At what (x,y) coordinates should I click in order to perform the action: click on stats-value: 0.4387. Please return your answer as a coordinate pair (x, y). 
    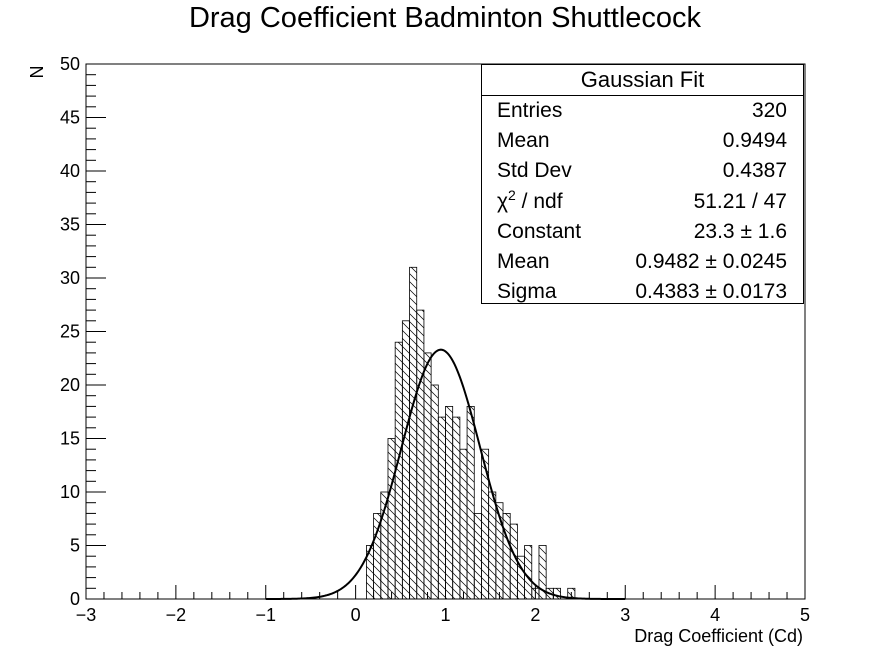
    Looking at the image, I should click on (754, 171).